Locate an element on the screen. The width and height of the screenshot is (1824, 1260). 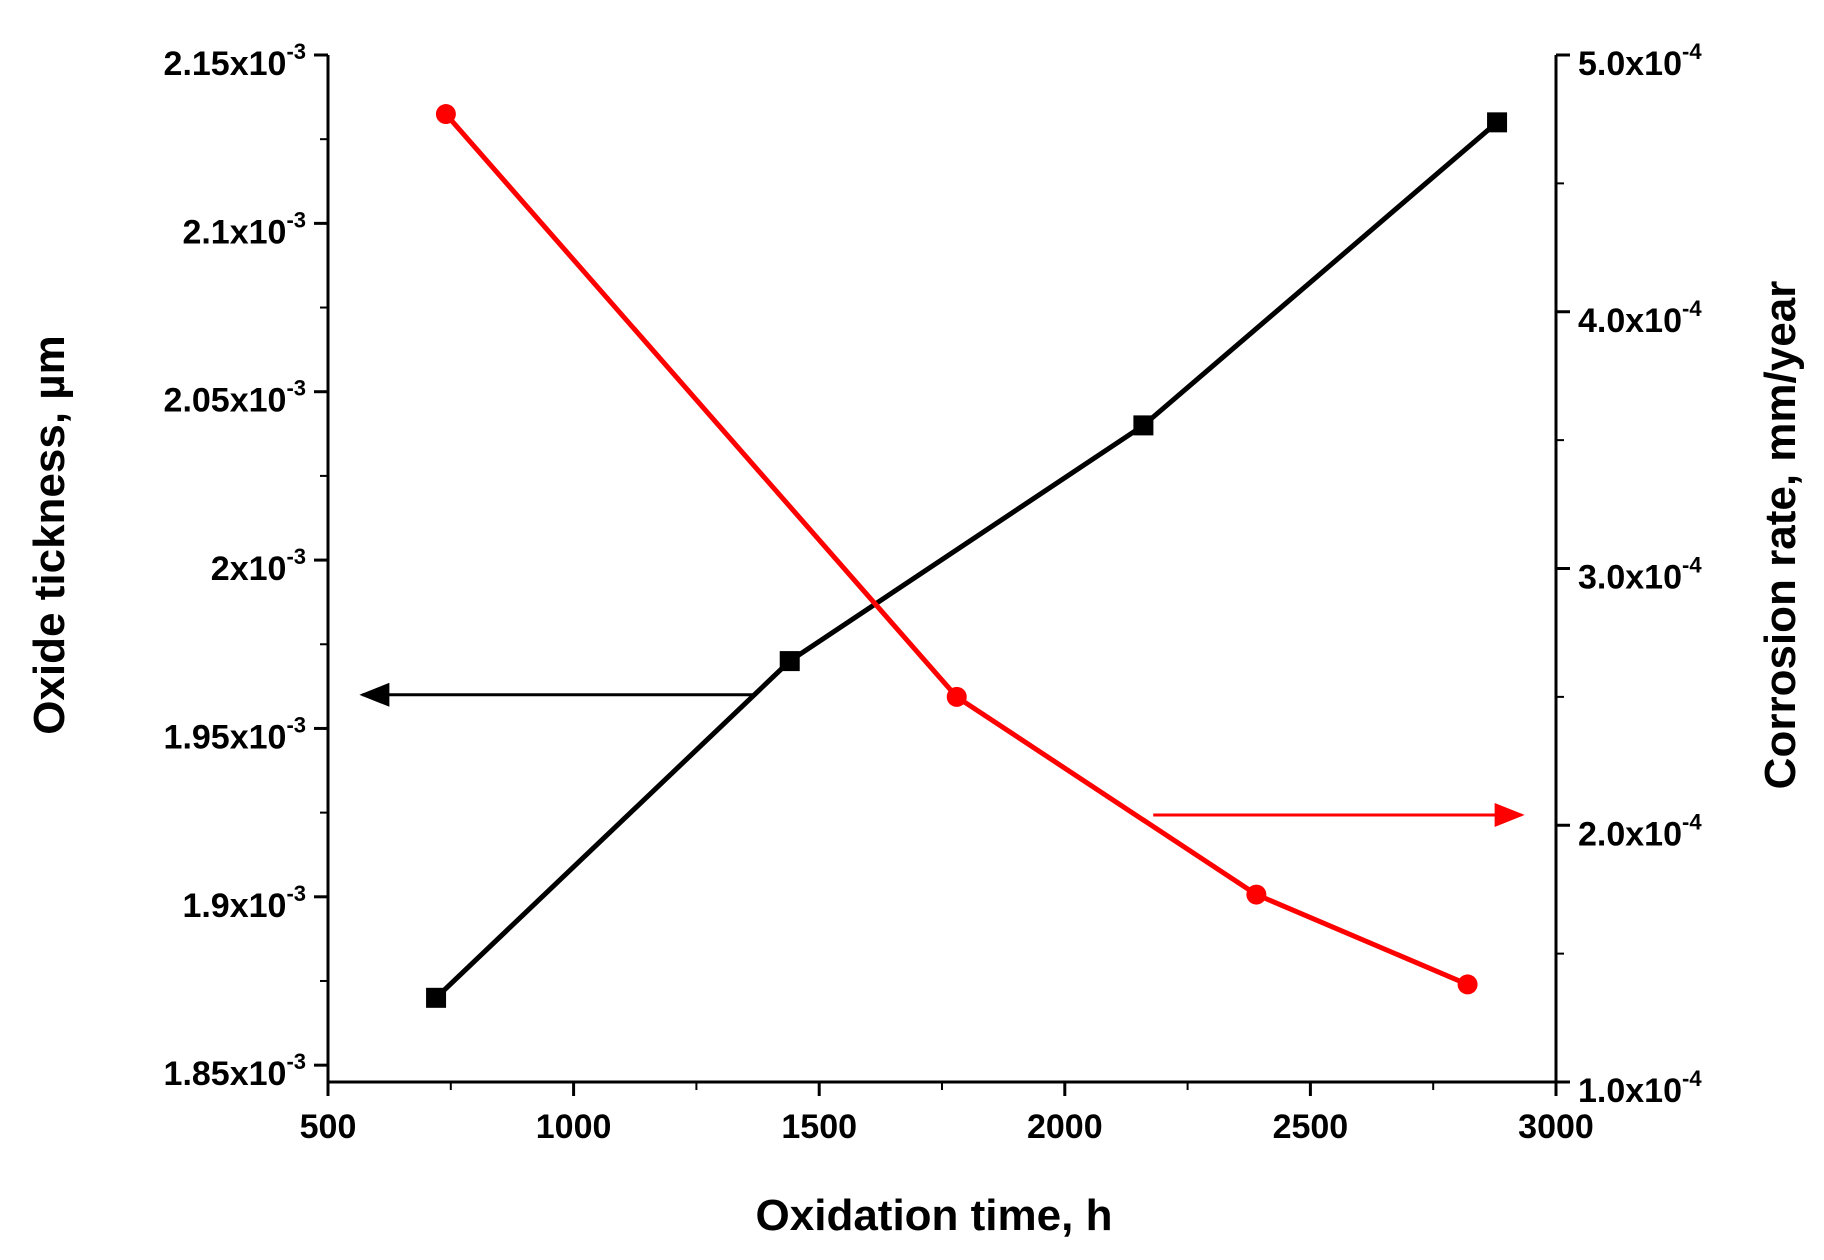
y2-tick-label: 5.0x10⁻⁴ is located at coordinates (1640, 61).